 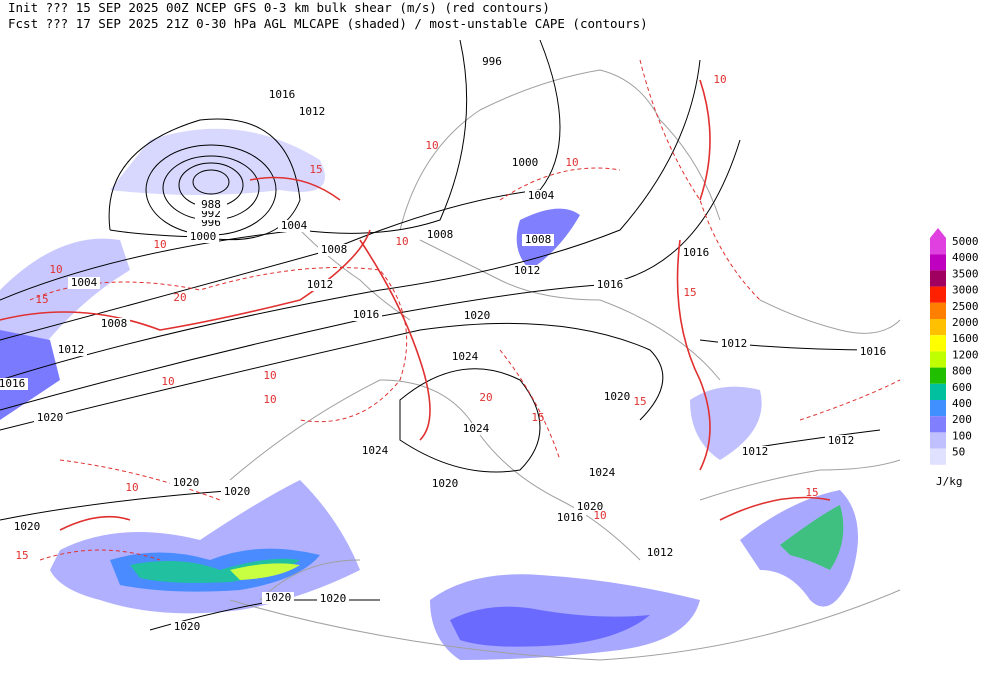 What do you see at coordinates (965, 273) in the screenshot?
I see `legend-label: 3500` at bounding box center [965, 273].